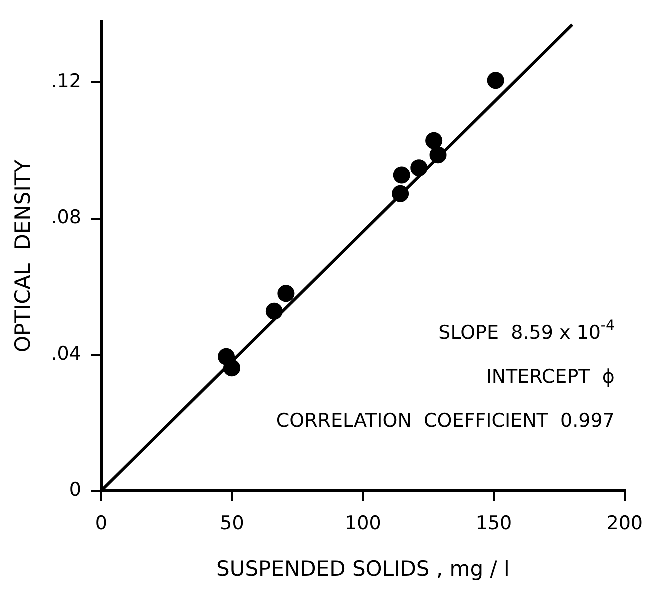 Image resolution: width=655 pixels, height=591 pixels. What do you see at coordinates (66, 81) in the screenshot?
I see `y-tick-label: .12` at bounding box center [66, 81].